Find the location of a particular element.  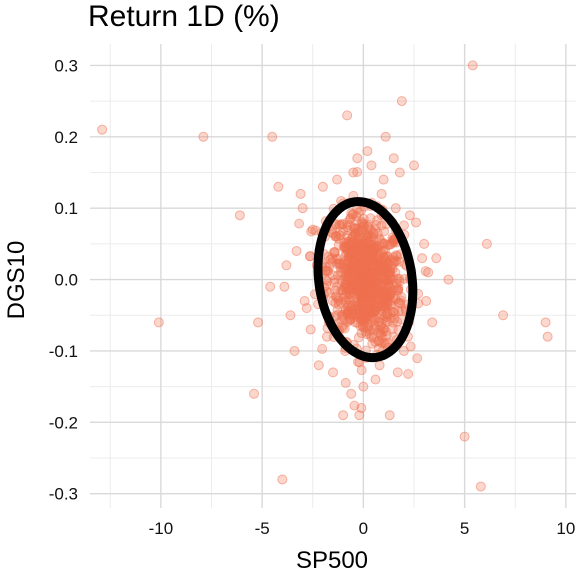

dense-point-cluster is located at coordinates (362, 288).